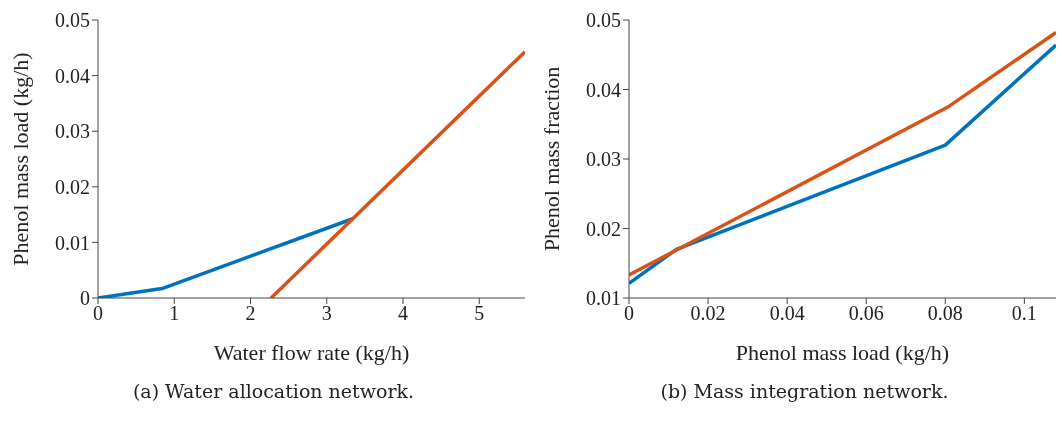 The height and width of the screenshot is (442, 1062). I want to click on y-axis-title: Phenol mass fraction, so click(551, 159).